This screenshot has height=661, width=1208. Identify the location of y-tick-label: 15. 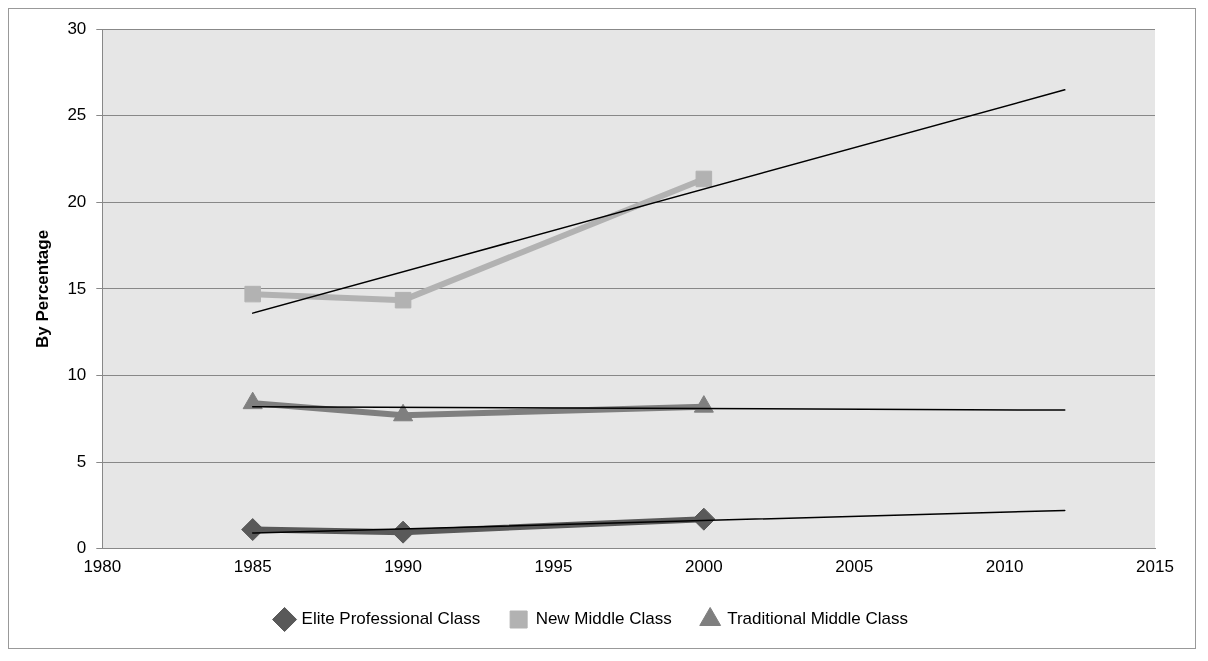
(77, 288).